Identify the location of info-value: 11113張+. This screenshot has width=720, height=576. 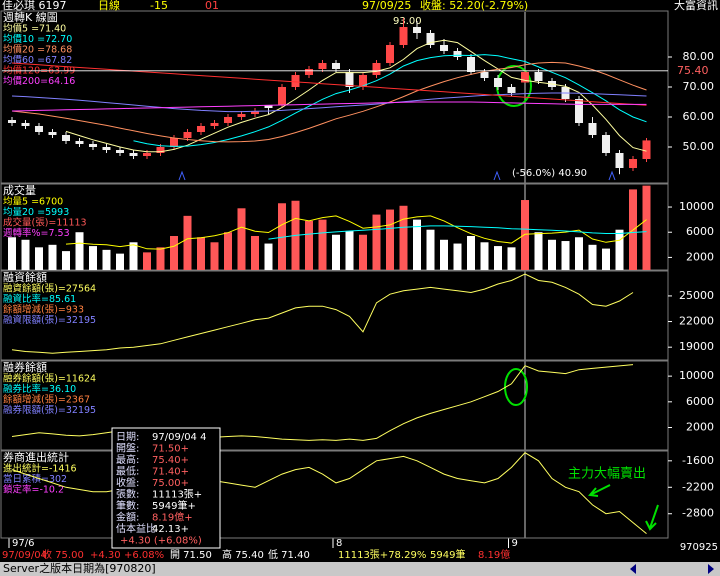
(177, 495).